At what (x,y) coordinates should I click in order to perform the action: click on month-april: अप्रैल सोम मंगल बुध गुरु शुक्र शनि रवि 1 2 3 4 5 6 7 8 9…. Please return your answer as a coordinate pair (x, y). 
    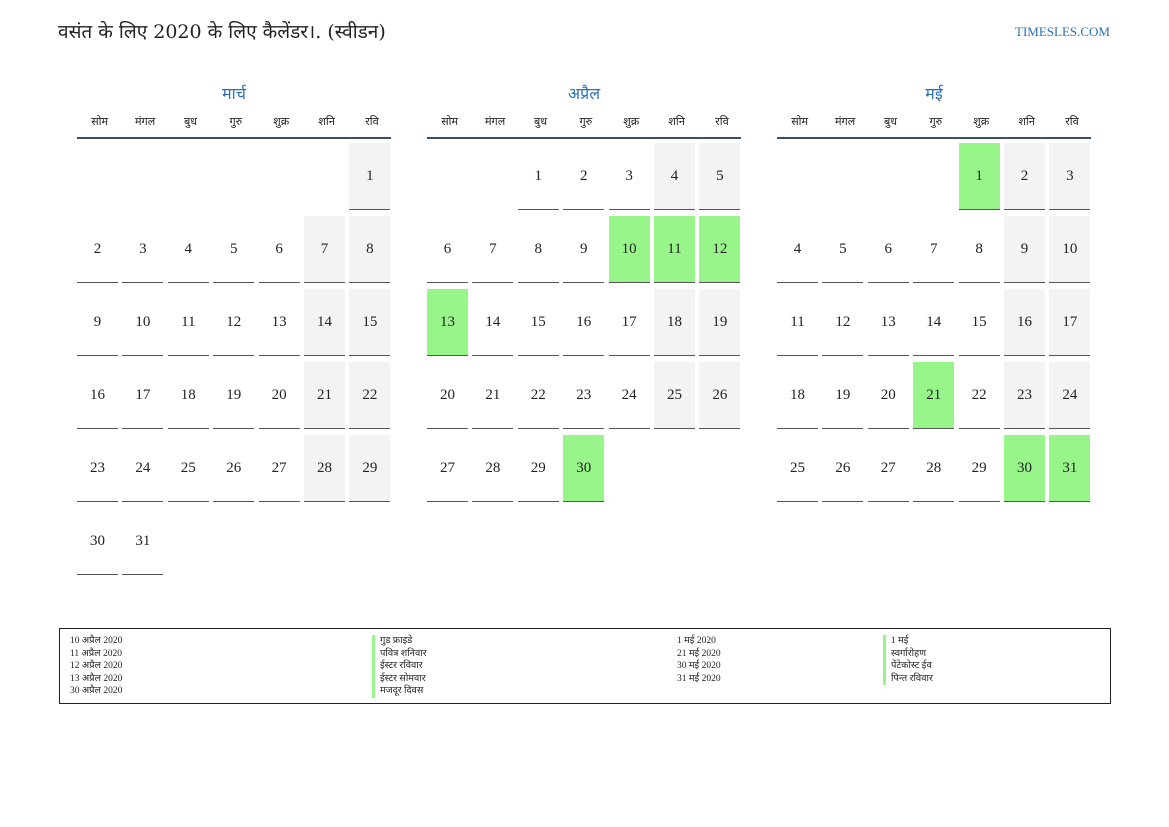
    Looking at the image, I should click on (584, 296).